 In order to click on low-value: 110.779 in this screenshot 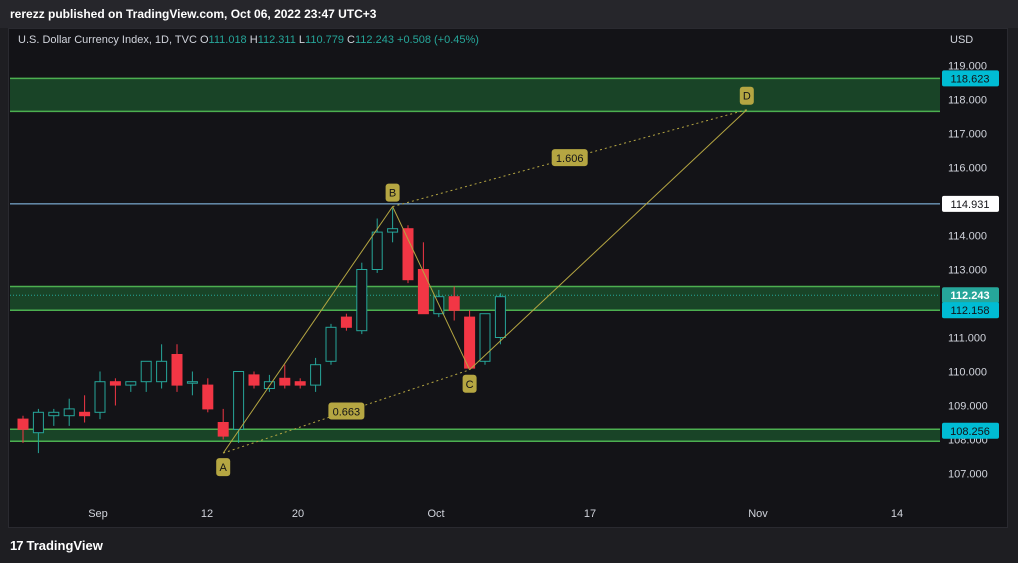, I will do `click(324, 40)`.